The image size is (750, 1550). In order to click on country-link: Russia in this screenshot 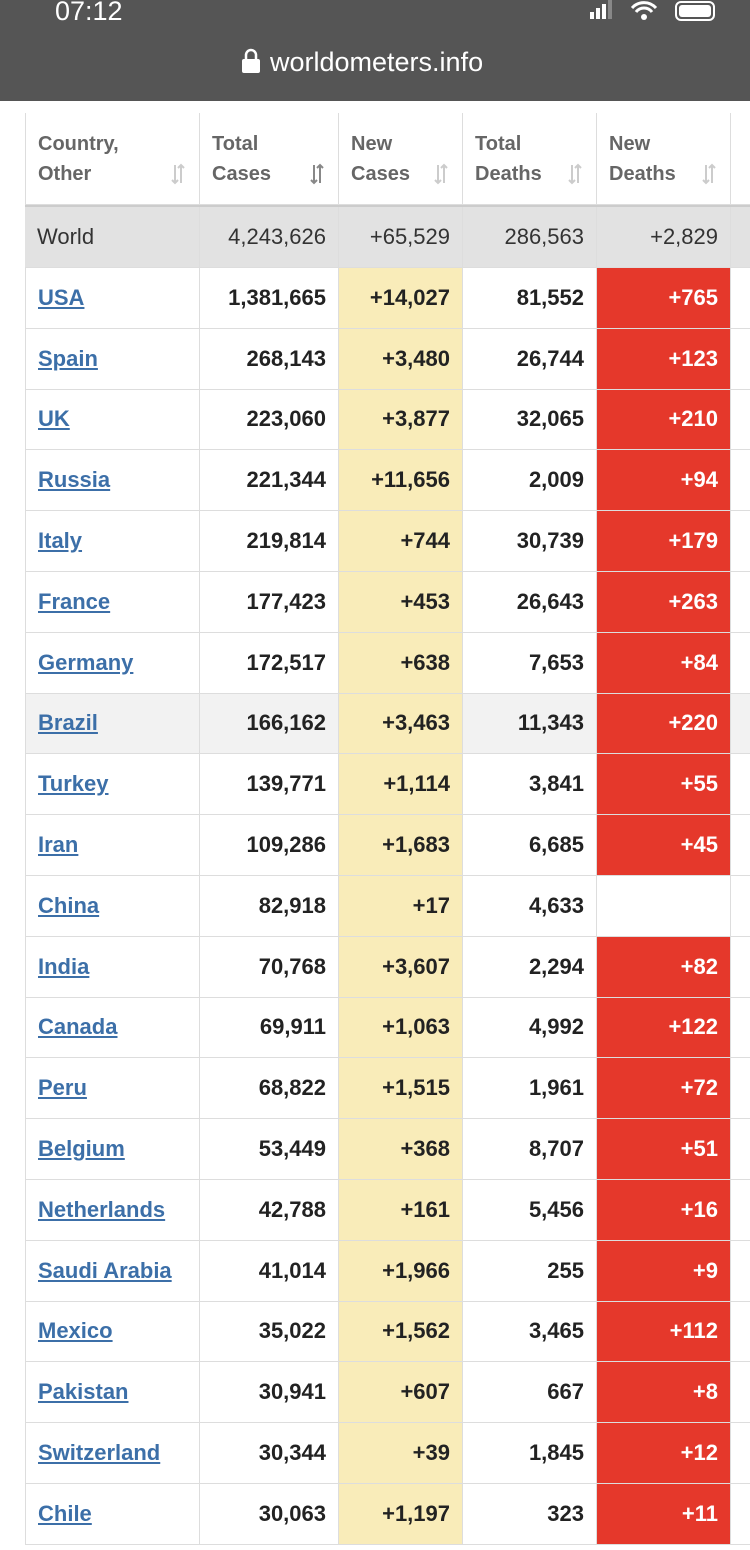, I will do `click(74, 480)`.